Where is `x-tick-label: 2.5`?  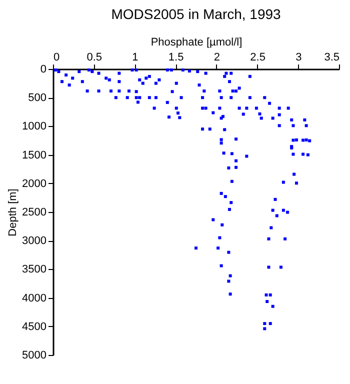 x-tick-label: 2.5 is located at coordinates (258, 58).